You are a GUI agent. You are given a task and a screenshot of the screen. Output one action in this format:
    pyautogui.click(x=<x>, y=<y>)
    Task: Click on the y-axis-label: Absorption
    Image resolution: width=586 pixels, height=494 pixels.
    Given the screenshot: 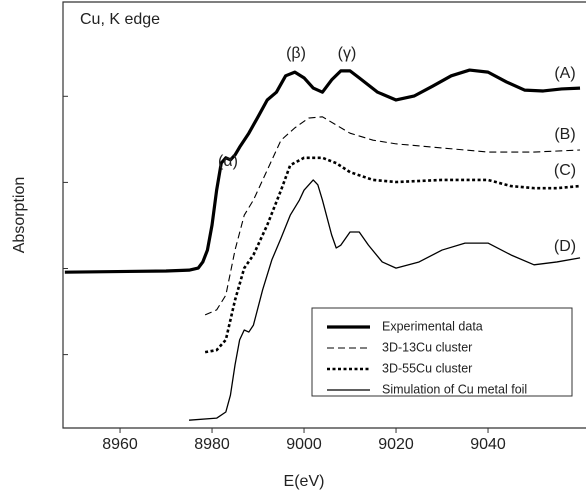 What is the action you would take?
    pyautogui.click(x=19, y=215)
    